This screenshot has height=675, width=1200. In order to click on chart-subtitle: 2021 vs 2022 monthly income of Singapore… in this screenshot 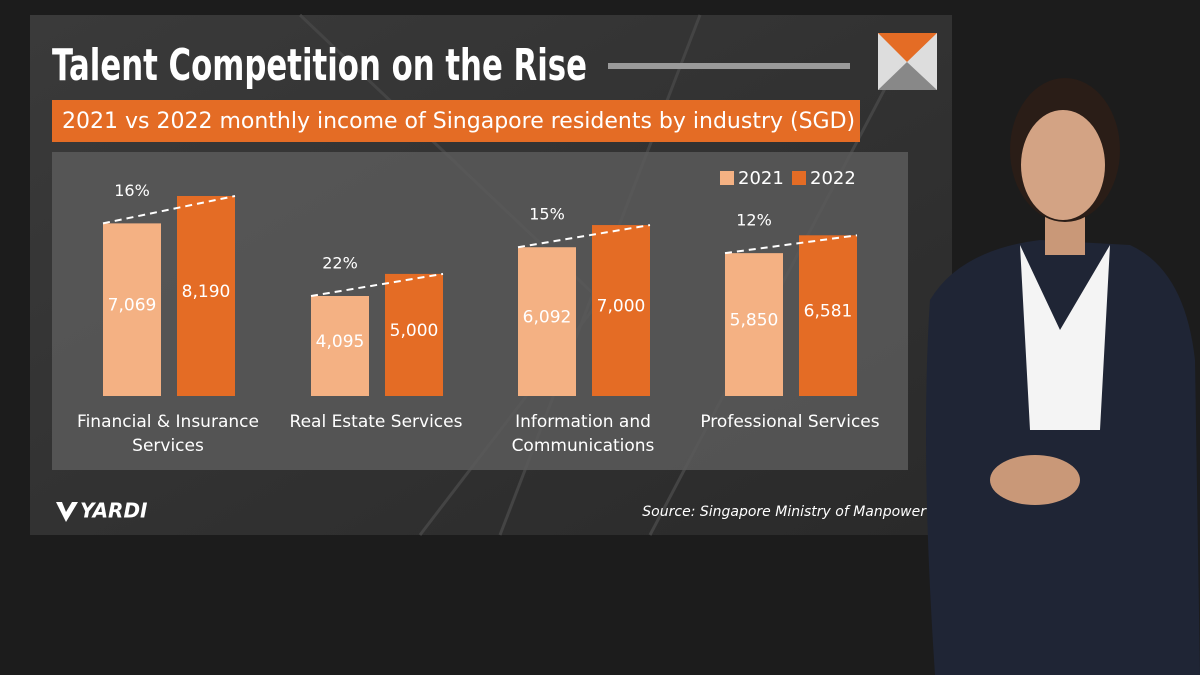, I will do `click(458, 121)`.